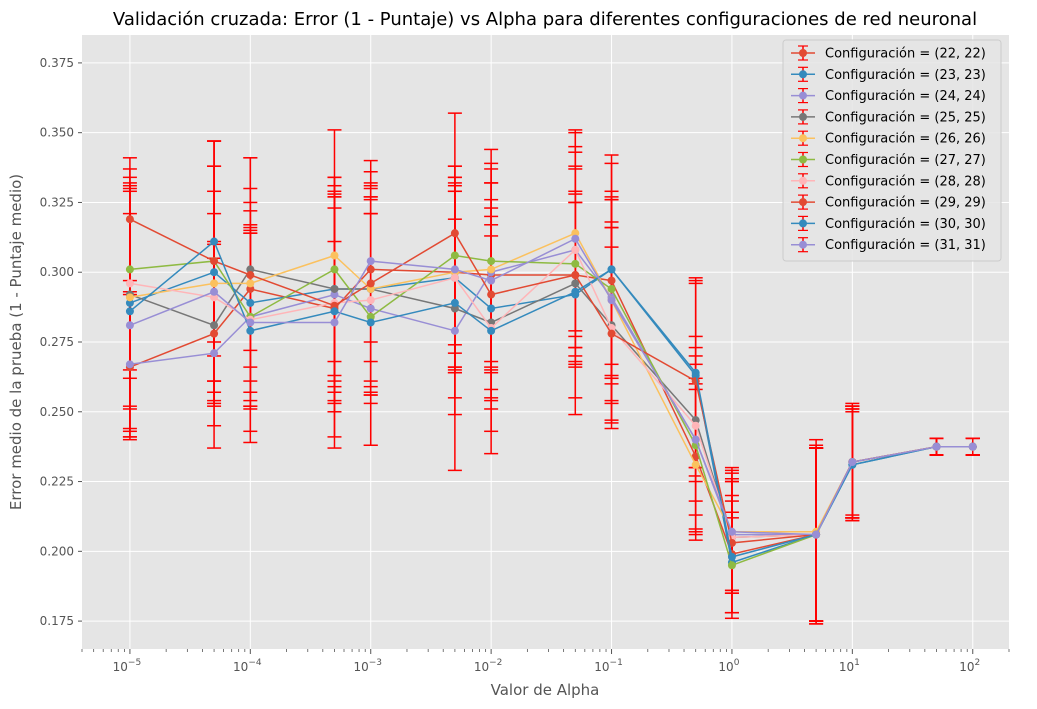 Image resolution: width=1037 pixels, height=709 pixels. I want to click on legend-box, so click(892, 150).